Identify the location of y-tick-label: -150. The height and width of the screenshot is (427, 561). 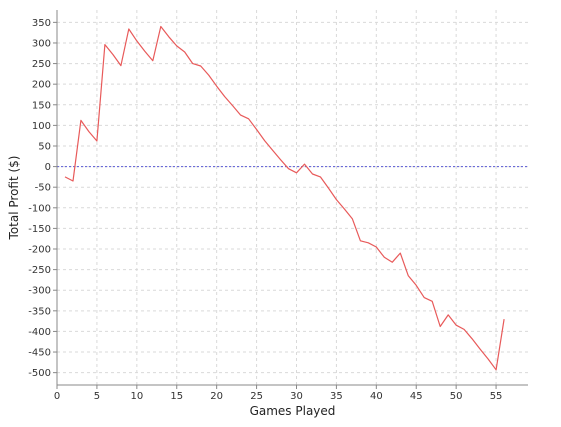
(39, 229).